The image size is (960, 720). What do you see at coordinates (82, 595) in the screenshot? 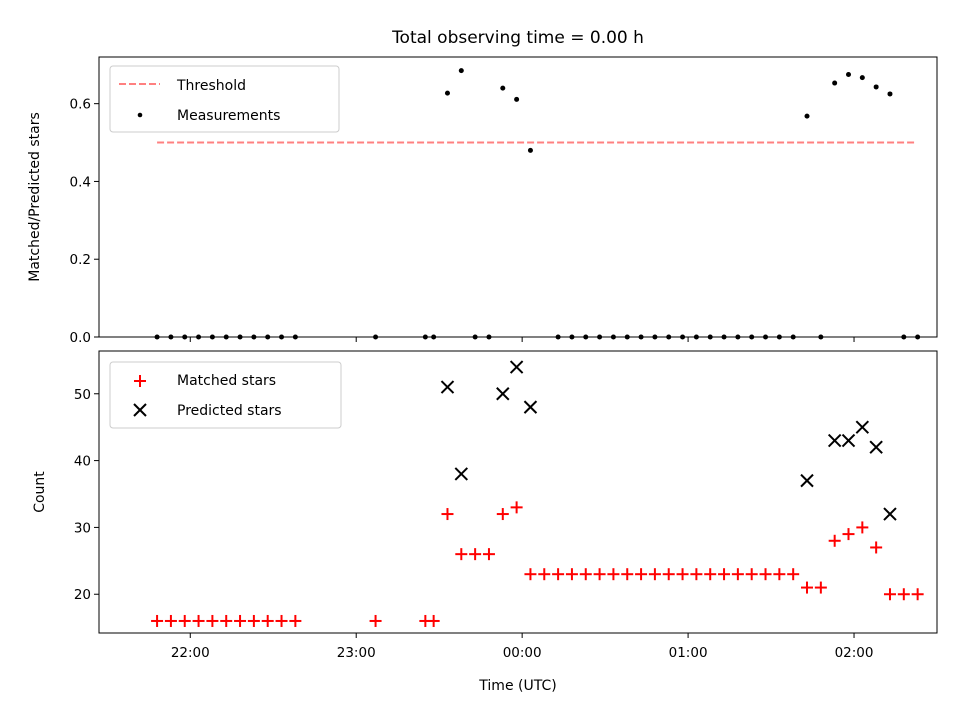
I see `bottom-y-tick-label: 20` at bounding box center [82, 595].